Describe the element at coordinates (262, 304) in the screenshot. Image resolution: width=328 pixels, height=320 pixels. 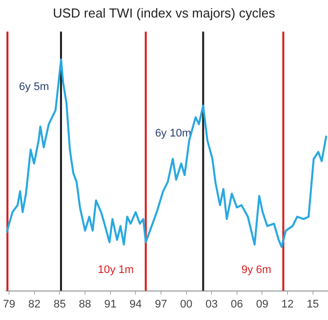
I see `x-tick-label: 09` at that location.